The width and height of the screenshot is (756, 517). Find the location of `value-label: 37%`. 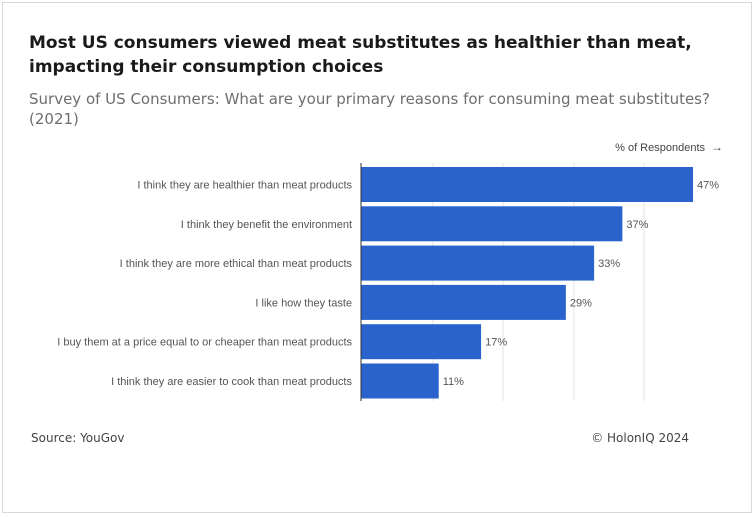

value-label: 37% is located at coordinates (637, 225).